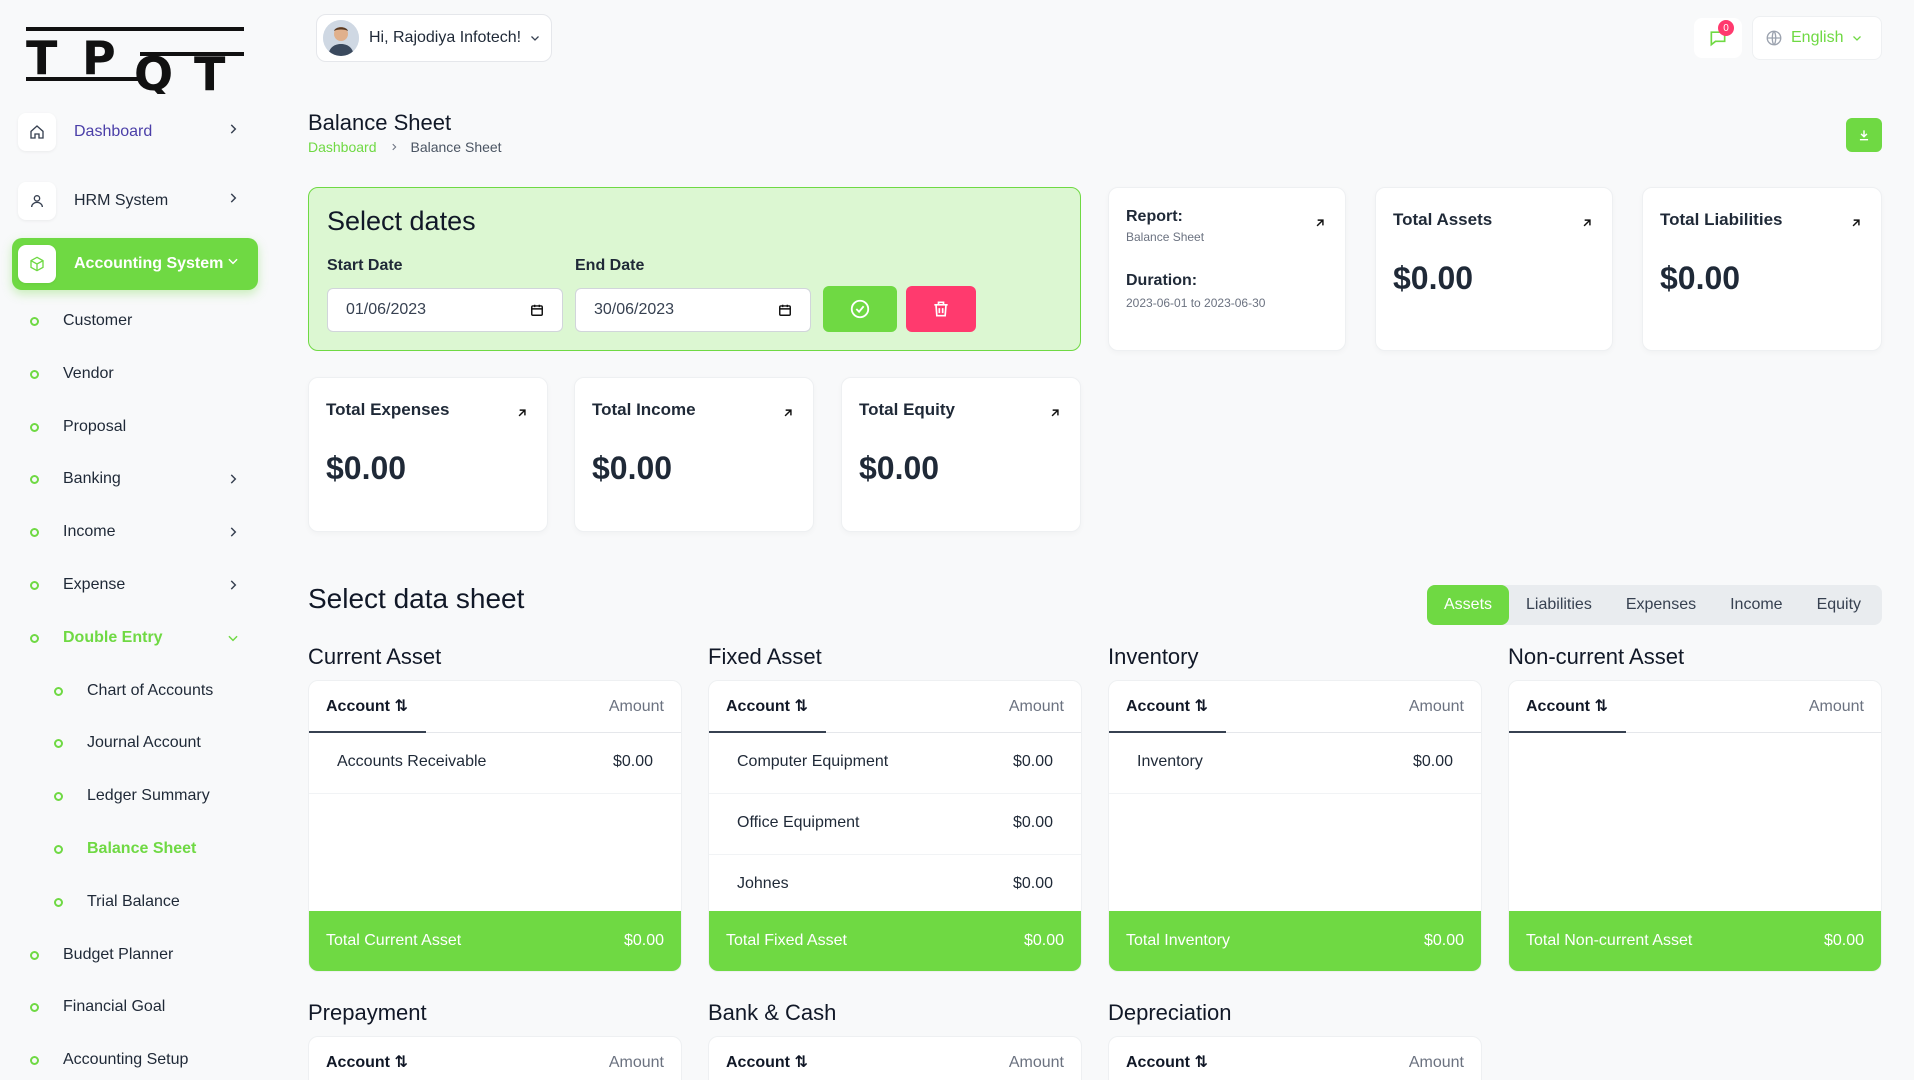 This screenshot has width=1914, height=1080. What do you see at coordinates (1661, 604) in the screenshot?
I see `tab-expenses: Expenses` at bounding box center [1661, 604].